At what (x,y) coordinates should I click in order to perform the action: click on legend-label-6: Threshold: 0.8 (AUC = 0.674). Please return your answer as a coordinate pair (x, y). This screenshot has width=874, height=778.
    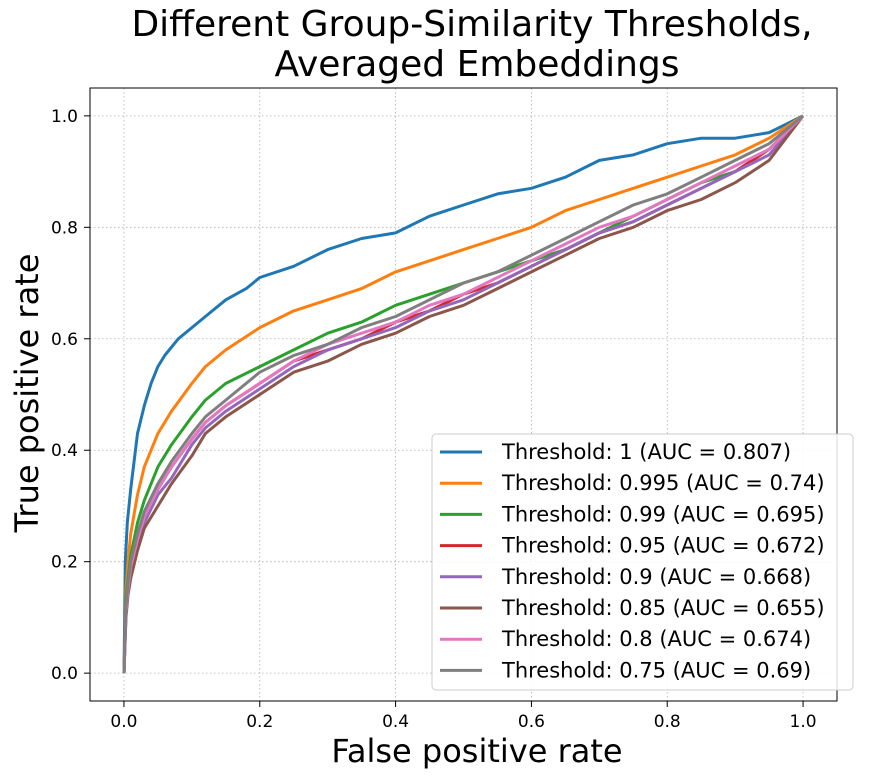
    Looking at the image, I should click on (656, 639).